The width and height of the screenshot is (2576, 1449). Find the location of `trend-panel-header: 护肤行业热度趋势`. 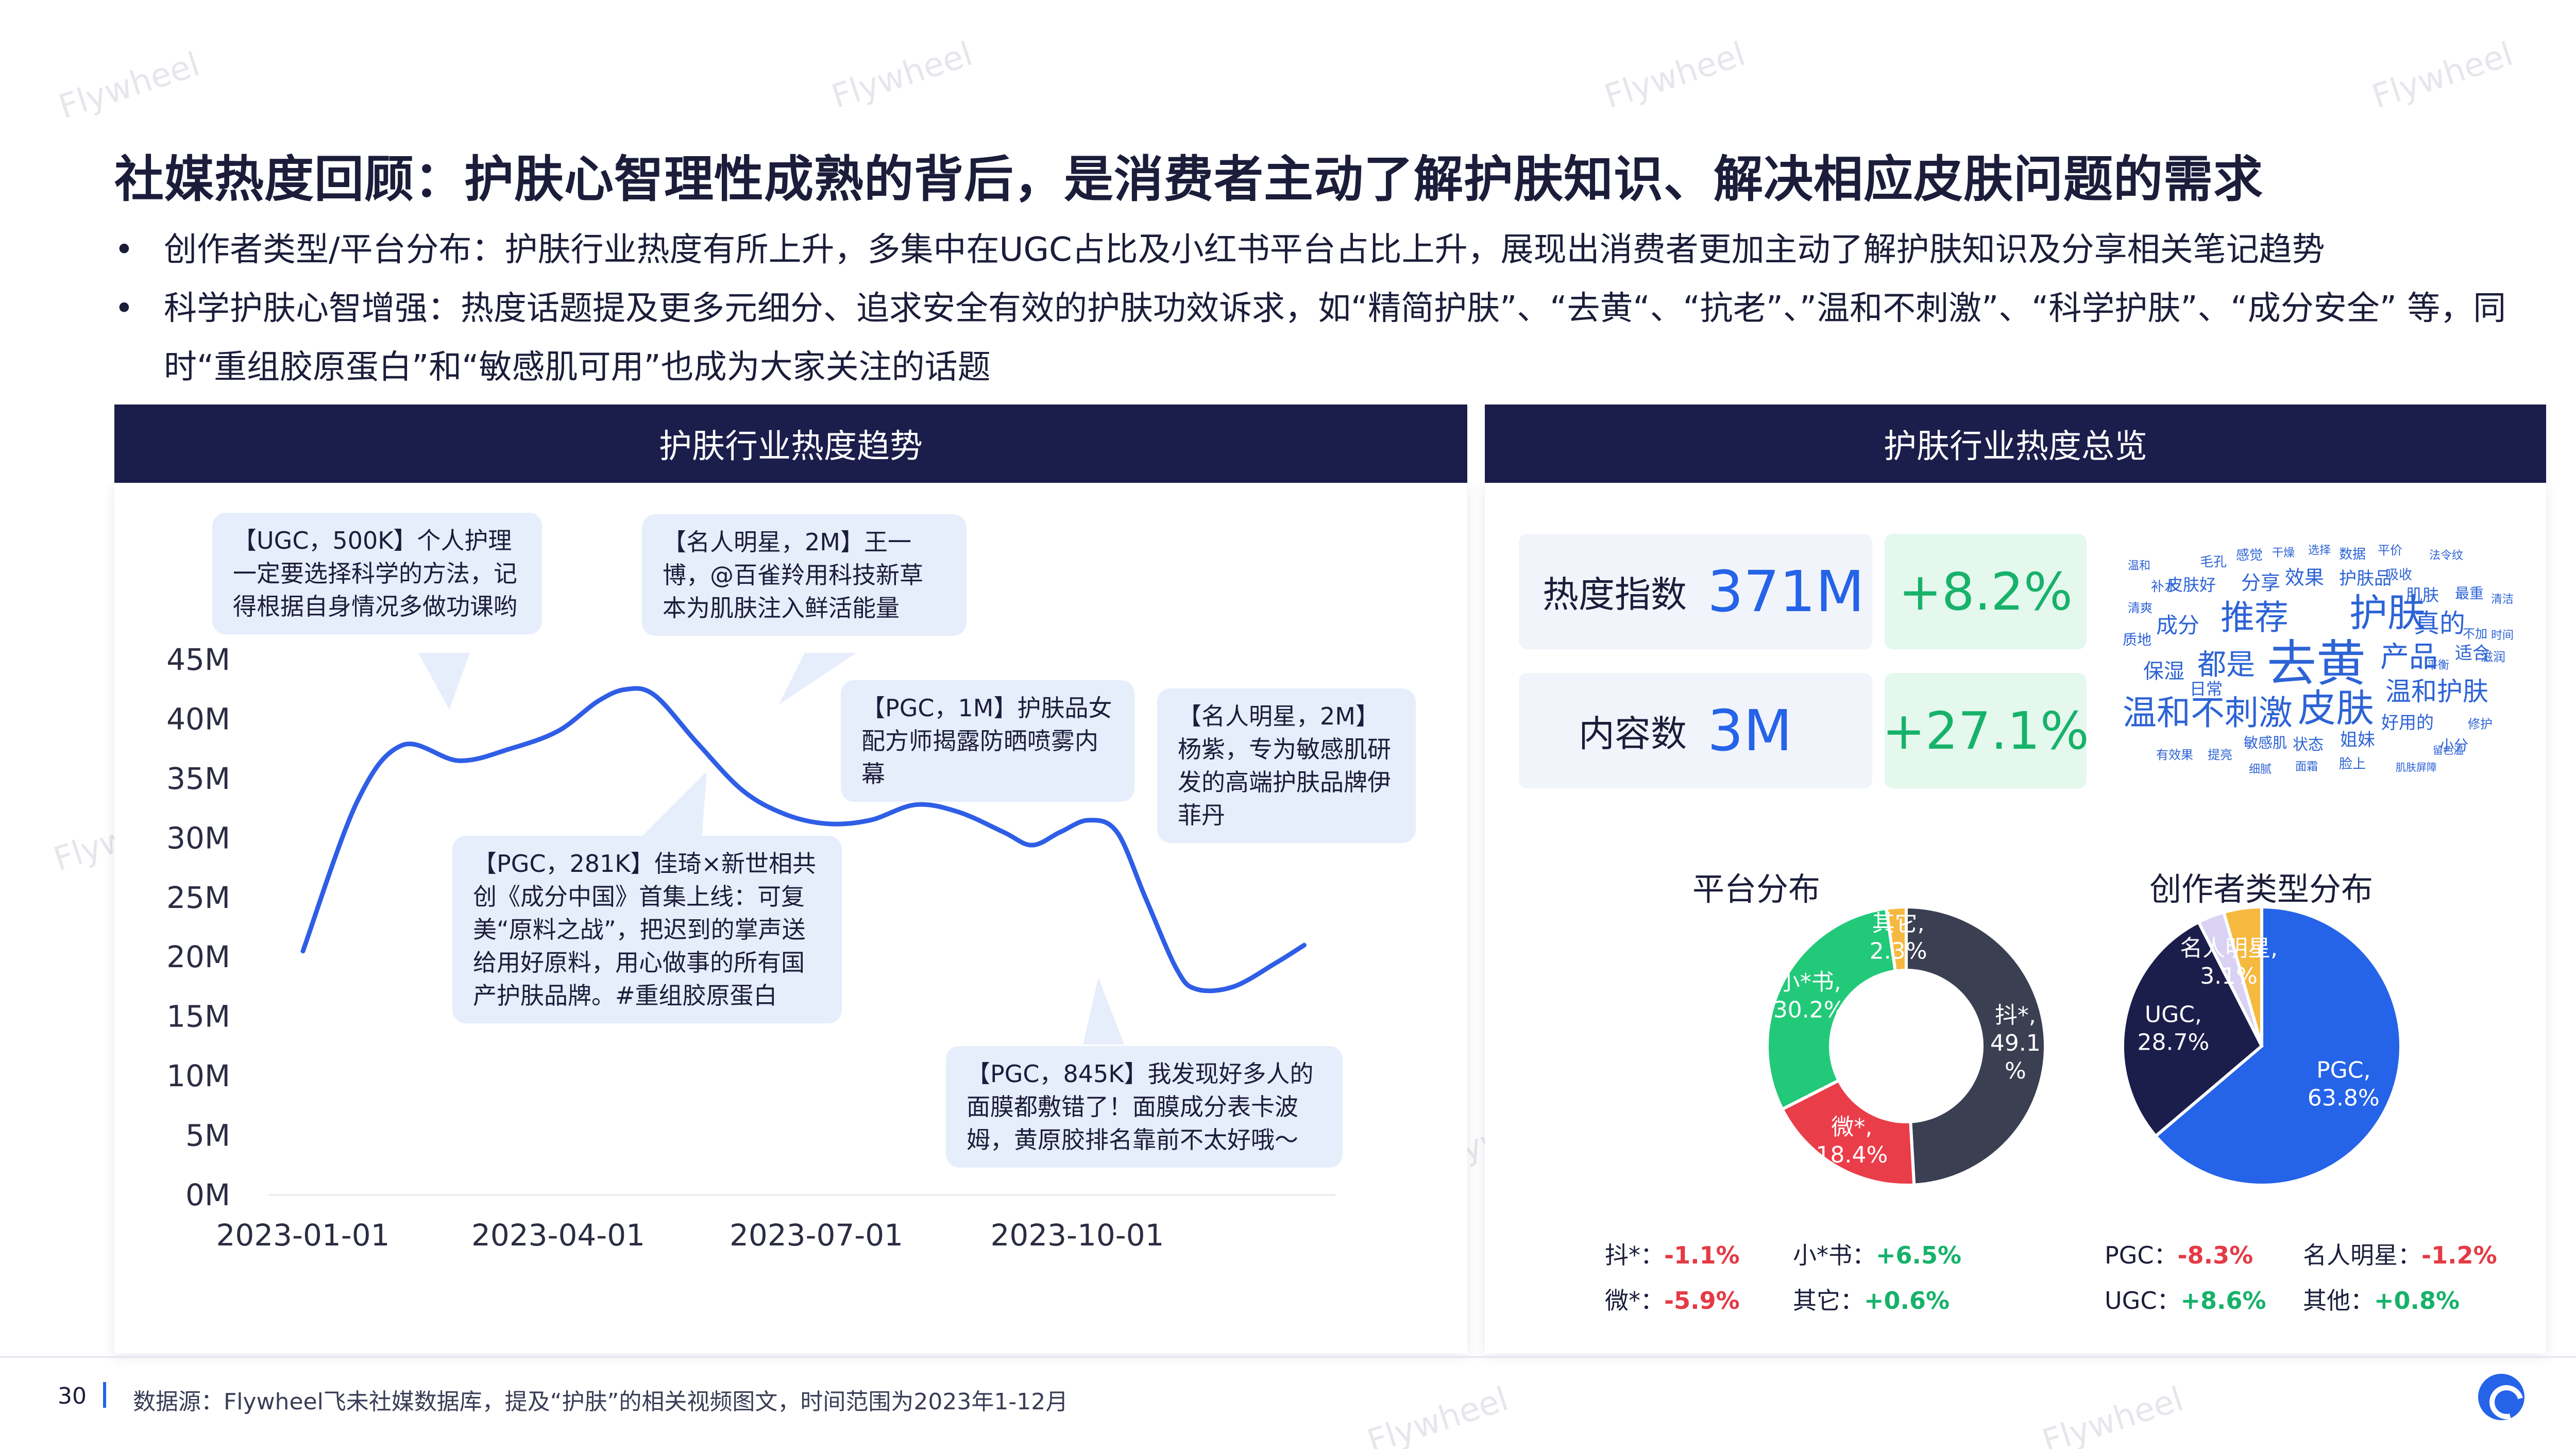

trend-panel-header: 护肤行业热度趋势 is located at coordinates (790, 444).